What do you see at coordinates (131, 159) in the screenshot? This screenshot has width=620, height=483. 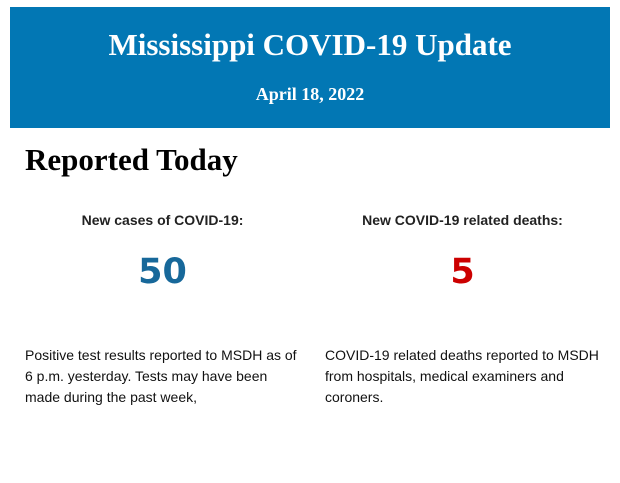 I see `section-heading: Reported Today` at bounding box center [131, 159].